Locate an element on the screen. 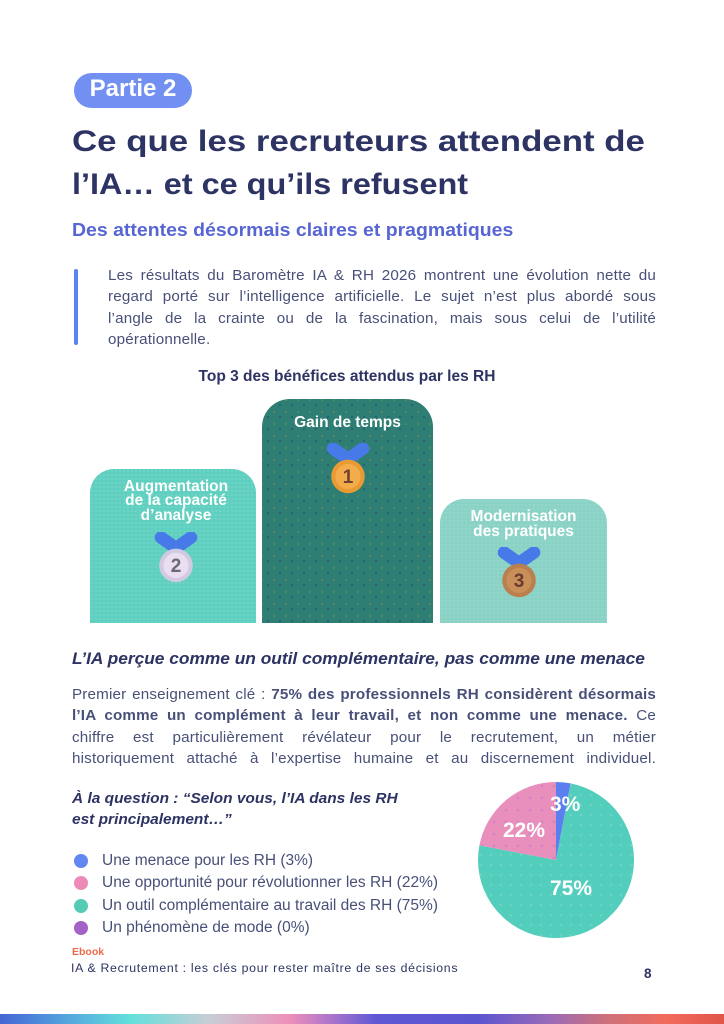  svg-text: 3 is located at coordinates (519, 581).